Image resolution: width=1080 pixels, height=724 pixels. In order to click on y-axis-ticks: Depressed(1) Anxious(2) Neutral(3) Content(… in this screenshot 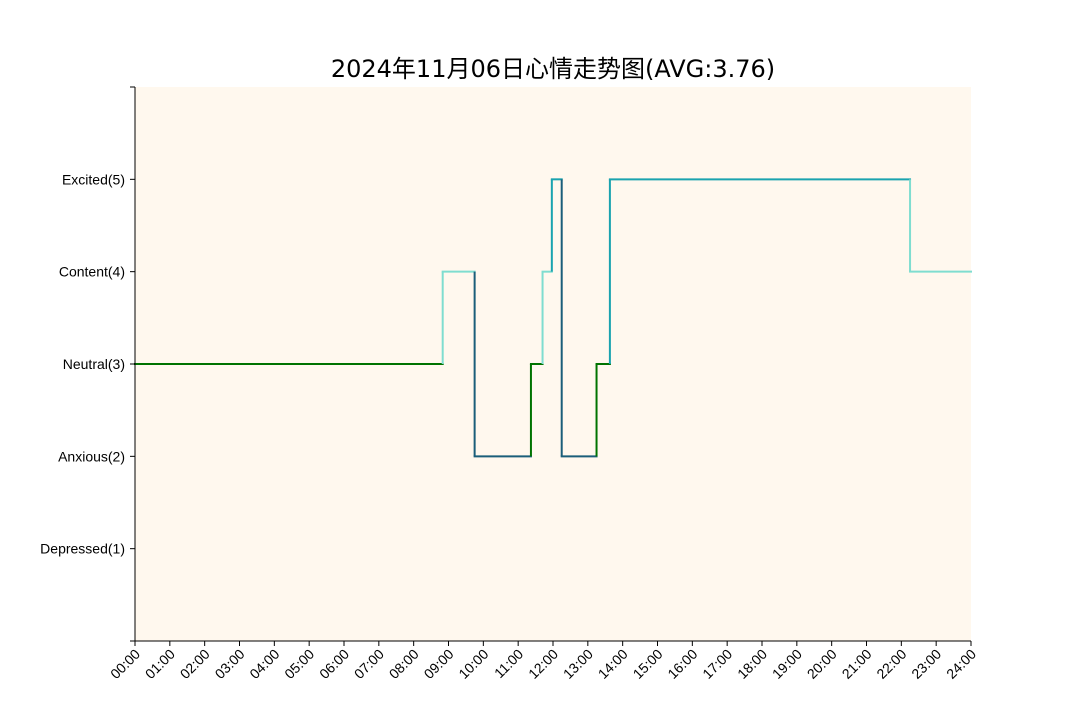, I will do `click(87, 364)`.